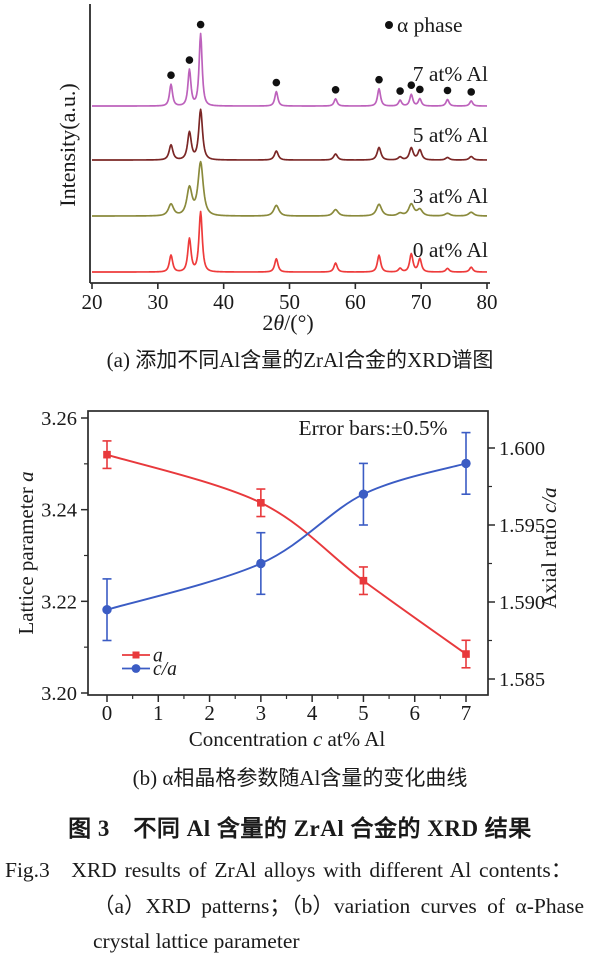  I want to click on text-segment: 3 at% Al, so click(450, 196).